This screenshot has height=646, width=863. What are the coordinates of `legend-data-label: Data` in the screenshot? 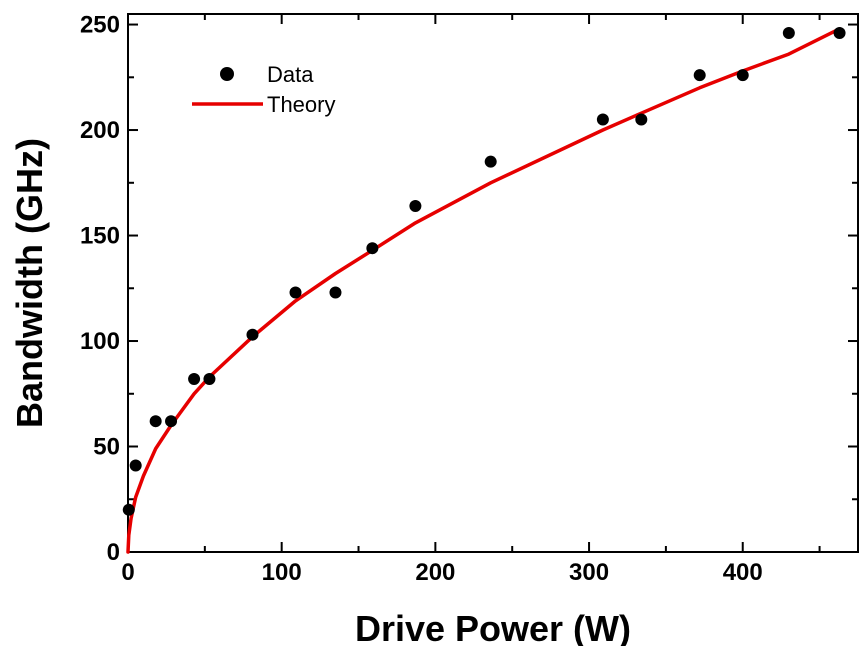 It's located at (290, 74).